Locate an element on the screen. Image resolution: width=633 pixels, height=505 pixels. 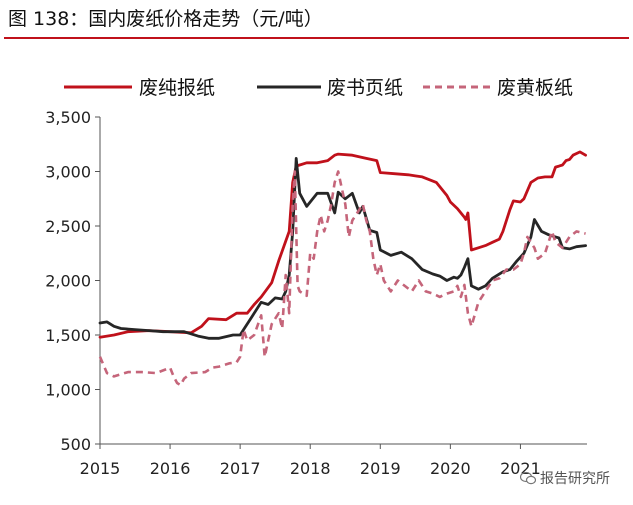
figure-title: 图 138：国内废纸价格走势（元/吨） is located at coordinates (165, 19).